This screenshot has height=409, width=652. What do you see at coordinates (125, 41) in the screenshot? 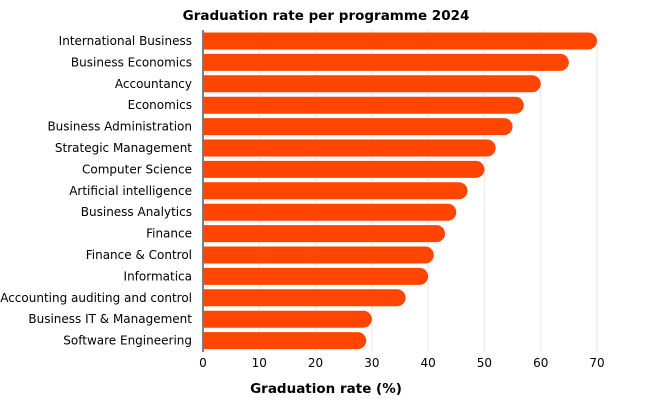
I see `category-label: International Business` at bounding box center [125, 41].